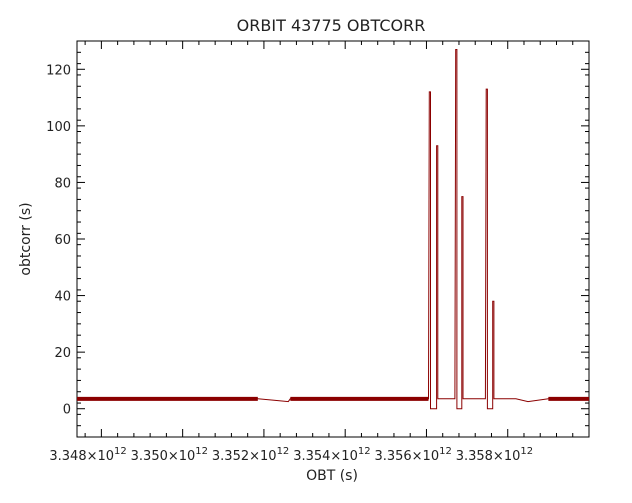 The height and width of the screenshot is (503, 632). What do you see at coordinates (250, 455) in the screenshot?
I see `x-tick-label: 3.352×10¹²` at bounding box center [250, 455].